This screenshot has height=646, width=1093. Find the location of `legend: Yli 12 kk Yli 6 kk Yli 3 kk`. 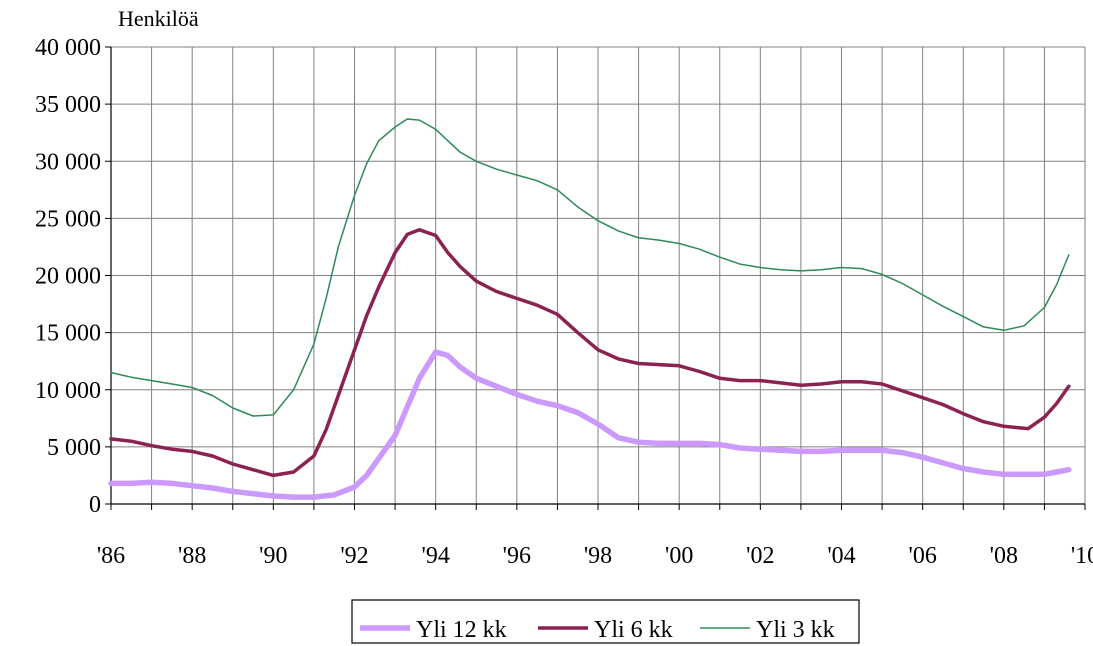

legend: Yli 12 kk Yli 6 kk Yli 3 kk is located at coordinates (605, 621).